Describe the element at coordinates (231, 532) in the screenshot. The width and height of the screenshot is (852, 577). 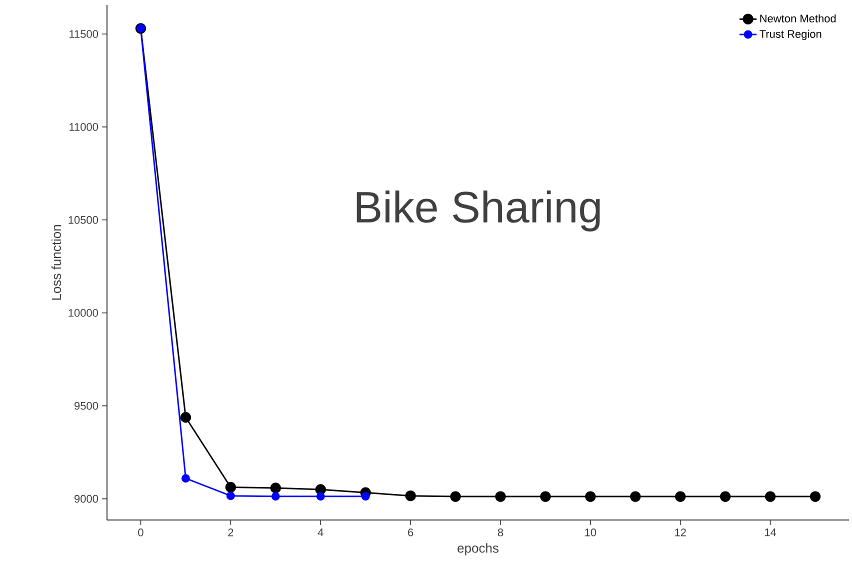
I see `x-tick-label: 2` at that location.